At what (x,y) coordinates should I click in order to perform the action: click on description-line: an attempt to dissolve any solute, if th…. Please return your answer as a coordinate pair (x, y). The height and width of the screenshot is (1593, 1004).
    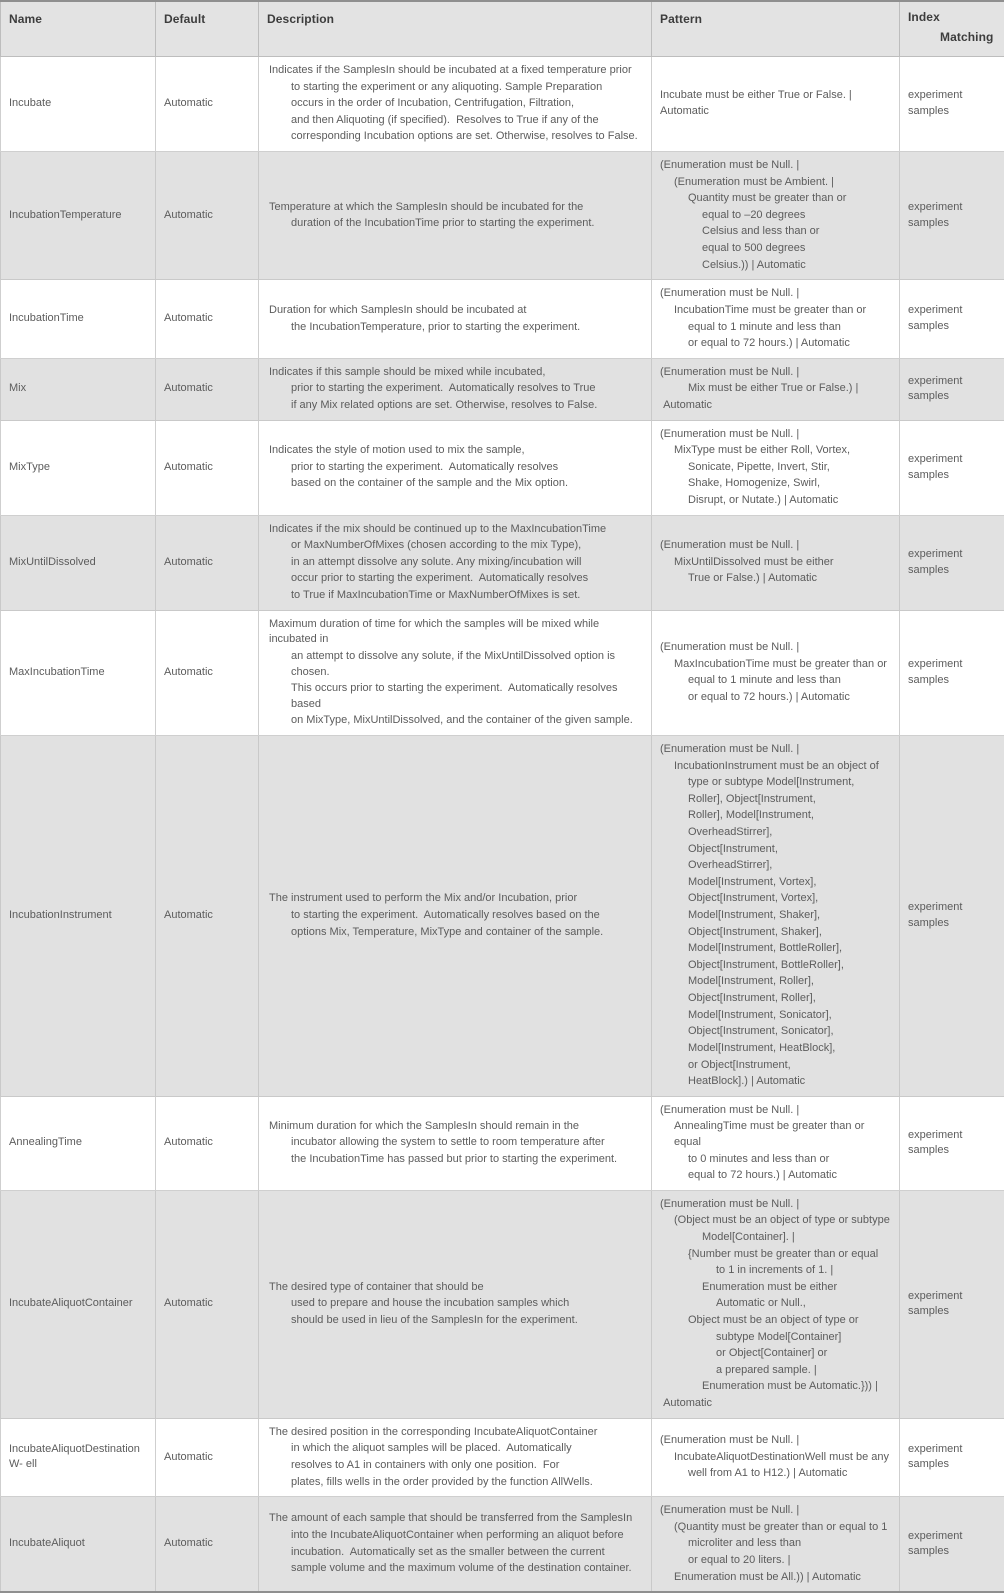
    Looking at the image, I should click on (456, 664).